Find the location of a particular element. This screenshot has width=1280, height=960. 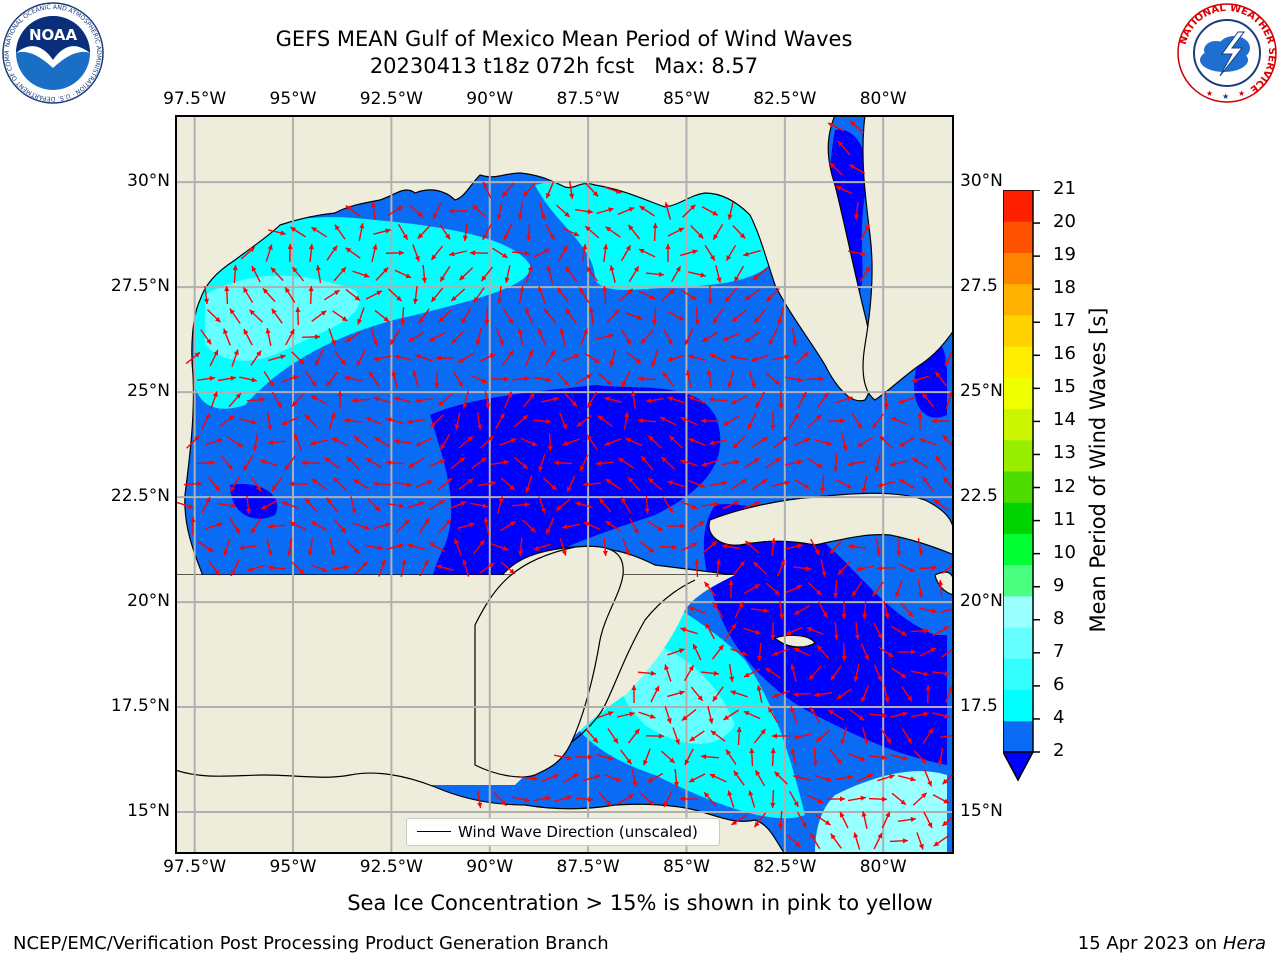

lat-tick-label-right: 22.5 is located at coordinates (979, 496).